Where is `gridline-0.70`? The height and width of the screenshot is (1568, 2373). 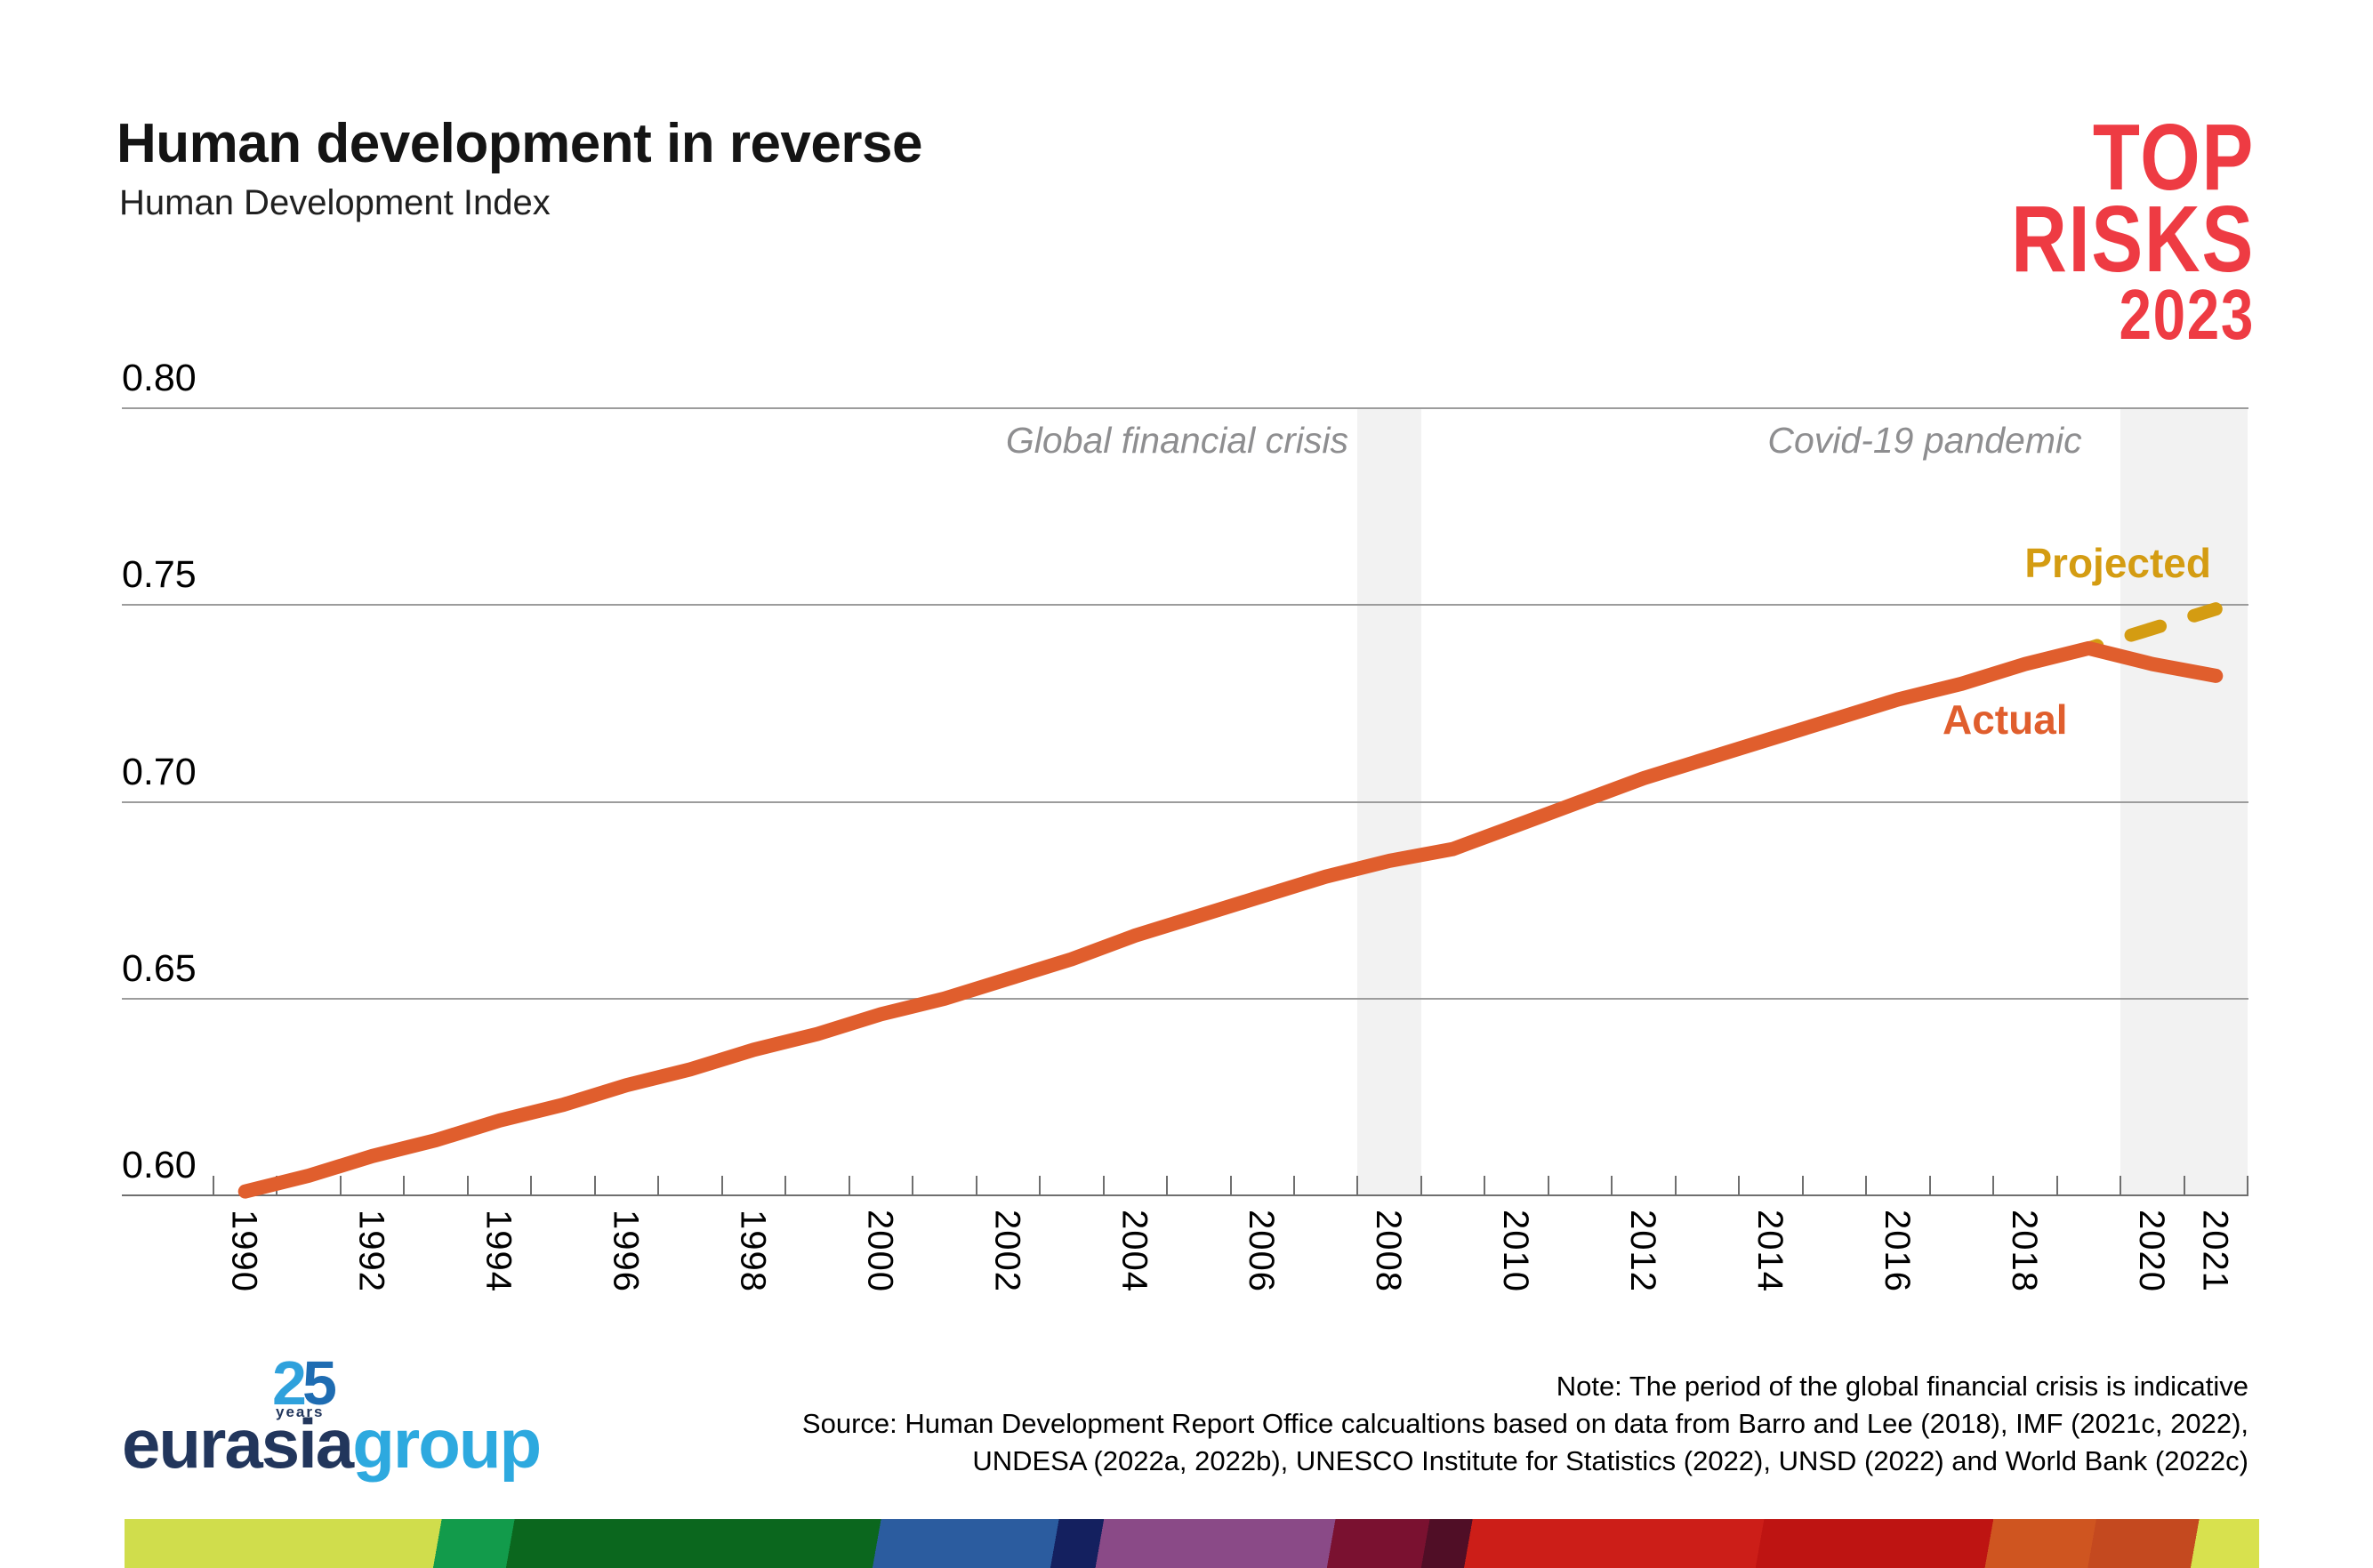
gridline-0.70 is located at coordinates (1185, 801).